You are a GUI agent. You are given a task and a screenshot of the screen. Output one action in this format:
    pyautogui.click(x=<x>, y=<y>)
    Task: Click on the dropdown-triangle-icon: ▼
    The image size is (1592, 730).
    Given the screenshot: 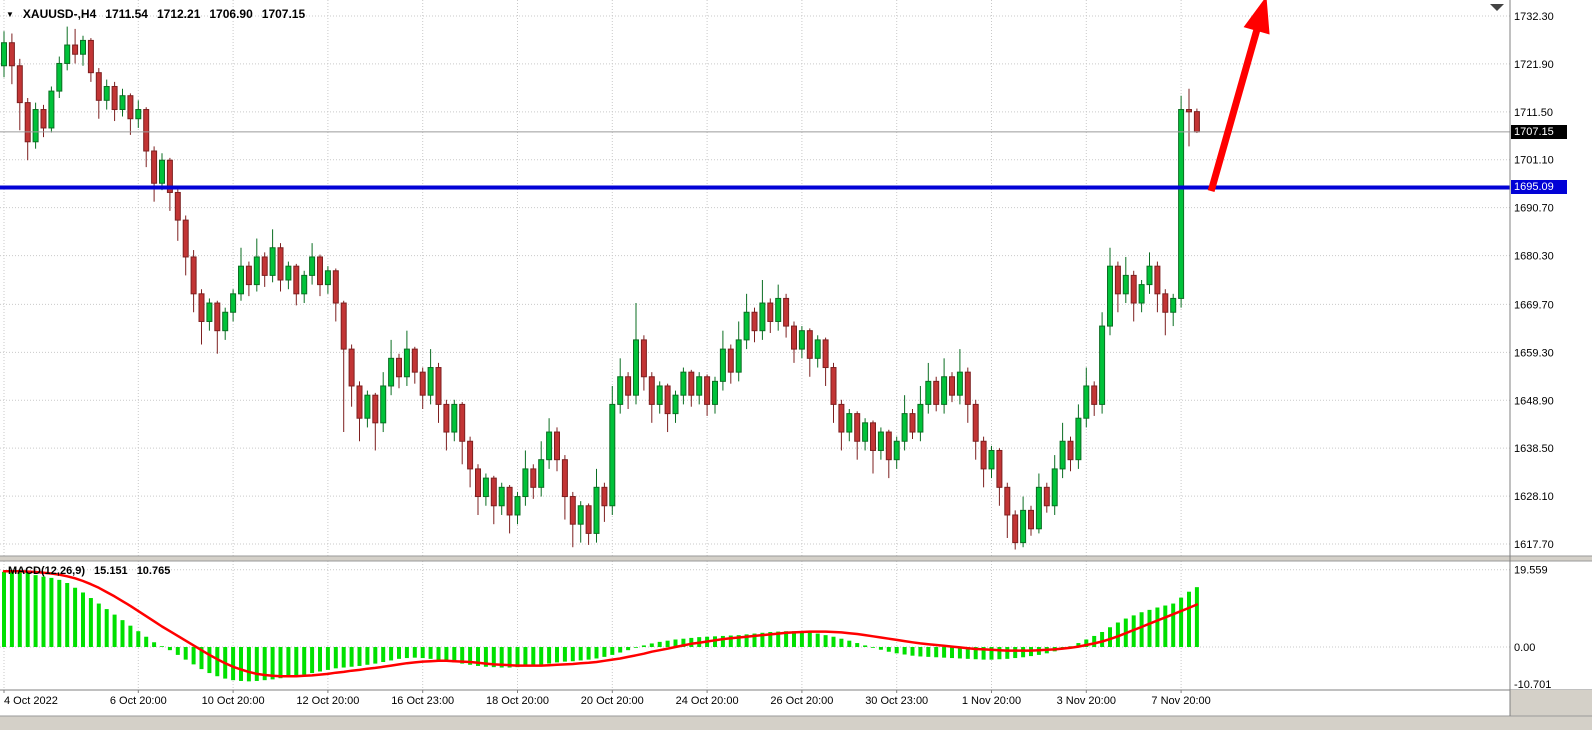 What is the action you would take?
    pyautogui.click(x=10, y=14)
    